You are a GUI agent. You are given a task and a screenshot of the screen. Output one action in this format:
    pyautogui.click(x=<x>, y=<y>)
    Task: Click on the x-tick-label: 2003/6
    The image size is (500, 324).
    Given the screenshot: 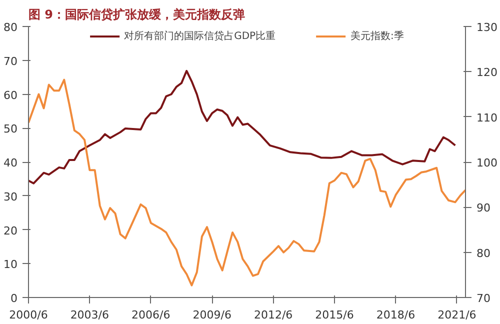 What is the action you would take?
    pyautogui.click(x=90, y=315)
    